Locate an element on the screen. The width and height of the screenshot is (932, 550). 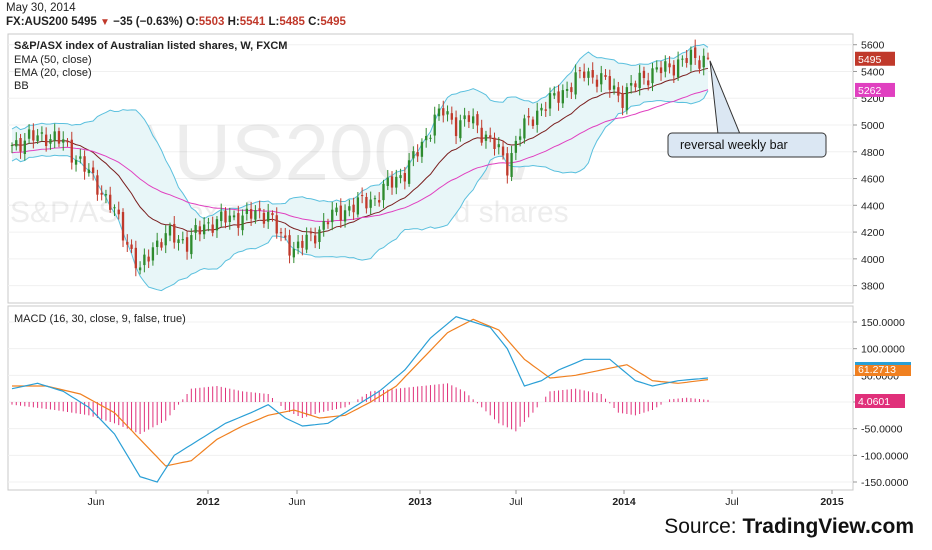
indicator-label: EMA (50, close) is located at coordinates (53, 60).